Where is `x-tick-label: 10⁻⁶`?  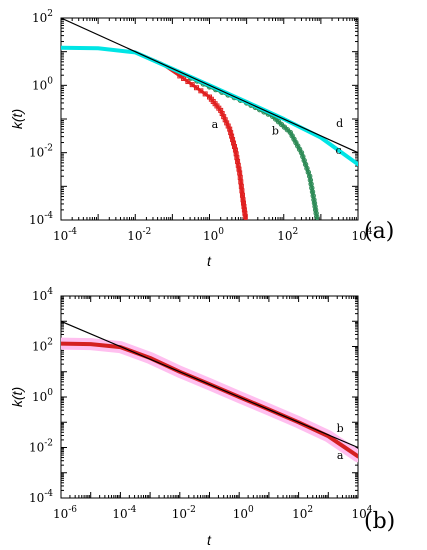 x-tick-label: 10⁻⁶ is located at coordinates (65, 513).